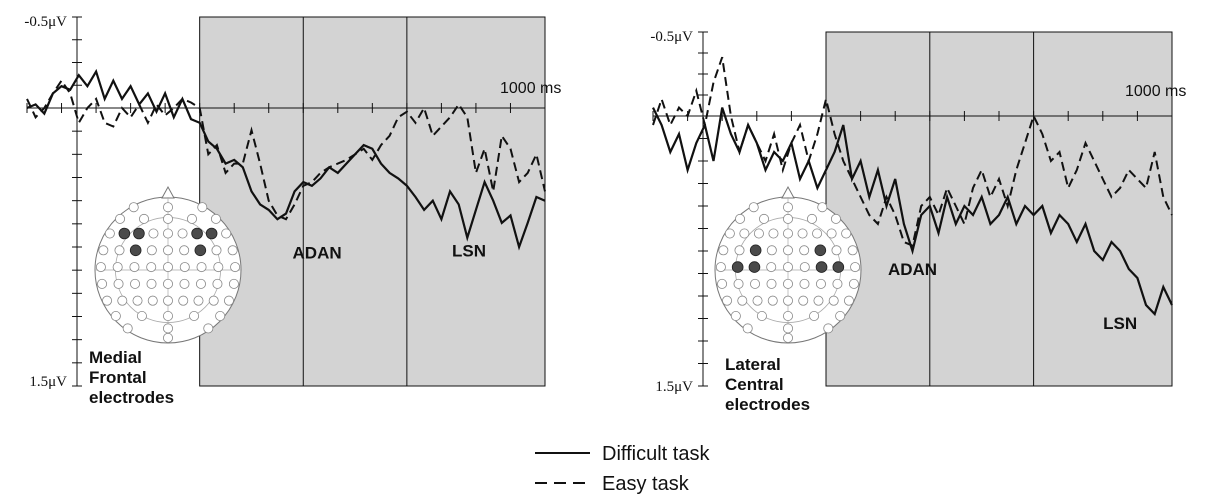  I want to click on nose-marker, so click(168, 192).